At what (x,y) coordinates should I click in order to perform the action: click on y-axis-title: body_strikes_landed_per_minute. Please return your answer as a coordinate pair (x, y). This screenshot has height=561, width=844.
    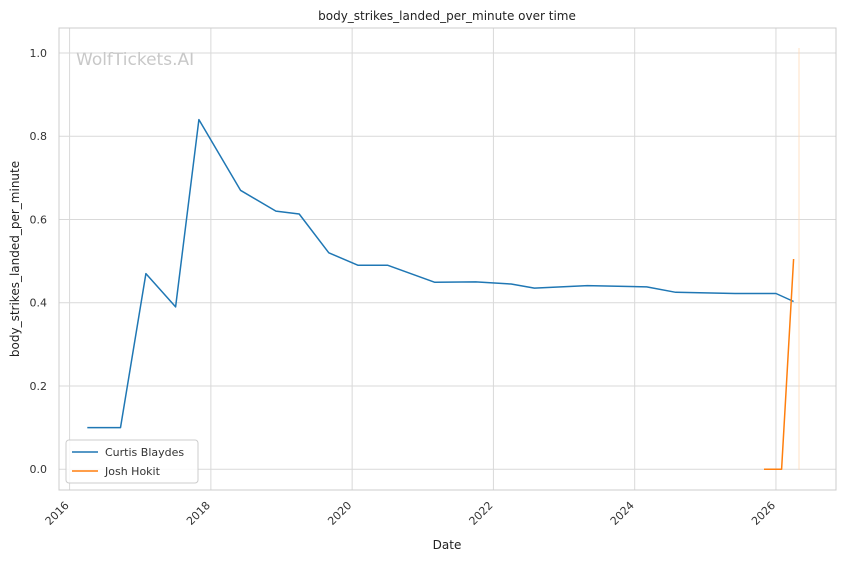
    Looking at the image, I should click on (15, 259).